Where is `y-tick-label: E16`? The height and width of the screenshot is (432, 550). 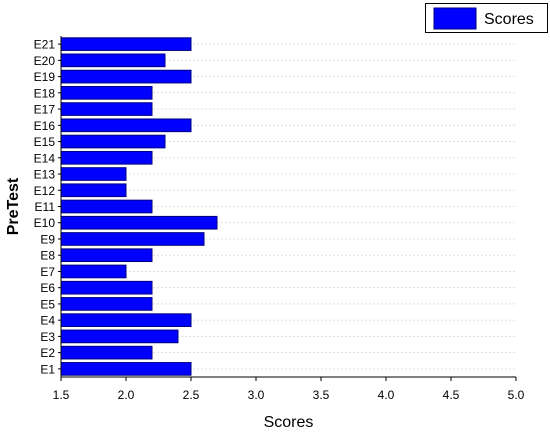
y-tick-label: E16 is located at coordinates (45, 126).